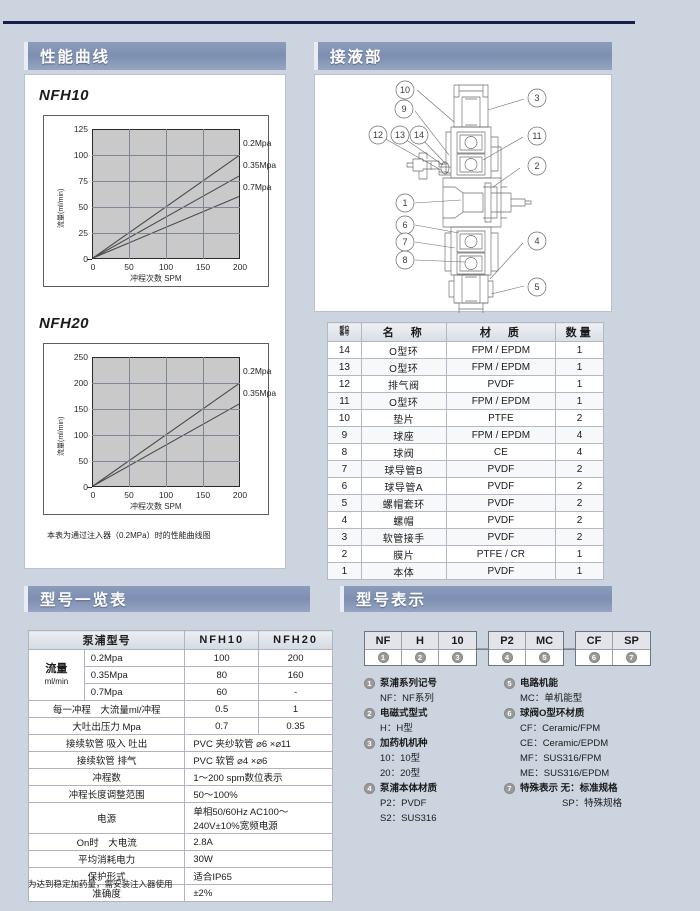 The height and width of the screenshot is (911, 700). What do you see at coordinates (93, 495) in the screenshot?
I see `chart-nfh20-xtick: 0` at bounding box center [93, 495].